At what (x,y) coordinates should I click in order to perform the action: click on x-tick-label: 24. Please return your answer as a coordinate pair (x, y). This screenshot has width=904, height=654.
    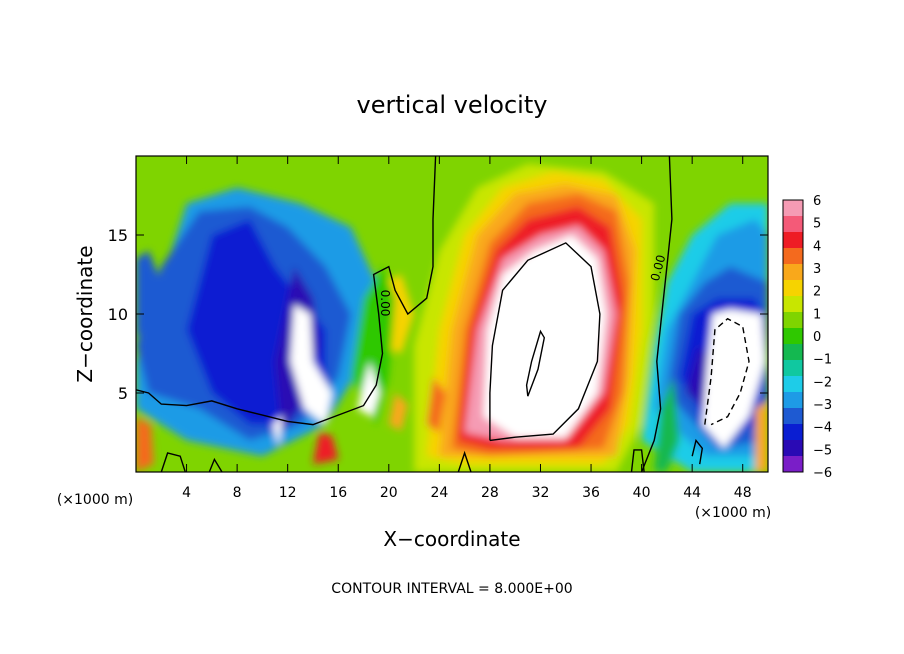
    Looking at the image, I should click on (439, 493).